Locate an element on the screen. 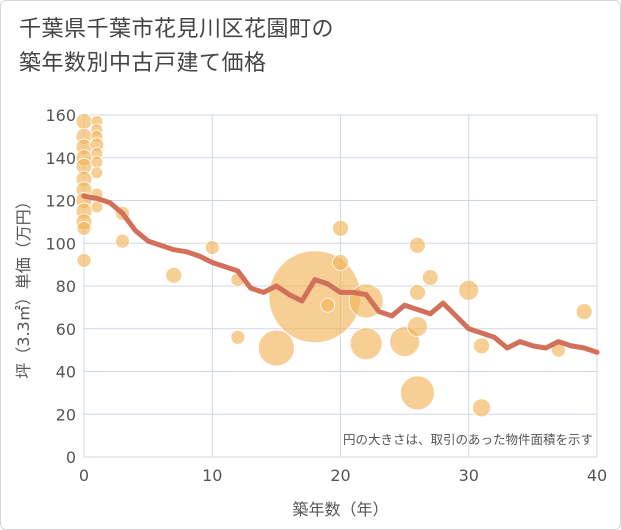 The image size is (621, 530). x-tick-label: 10 is located at coordinates (212, 475).